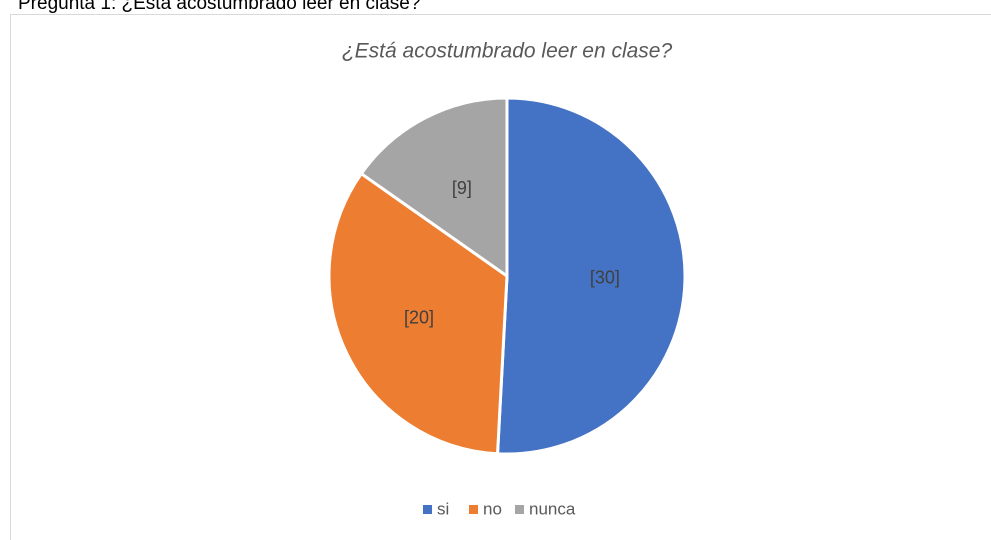 This screenshot has height=540, width=991. I want to click on legend-label: nunca, so click(552, 508).